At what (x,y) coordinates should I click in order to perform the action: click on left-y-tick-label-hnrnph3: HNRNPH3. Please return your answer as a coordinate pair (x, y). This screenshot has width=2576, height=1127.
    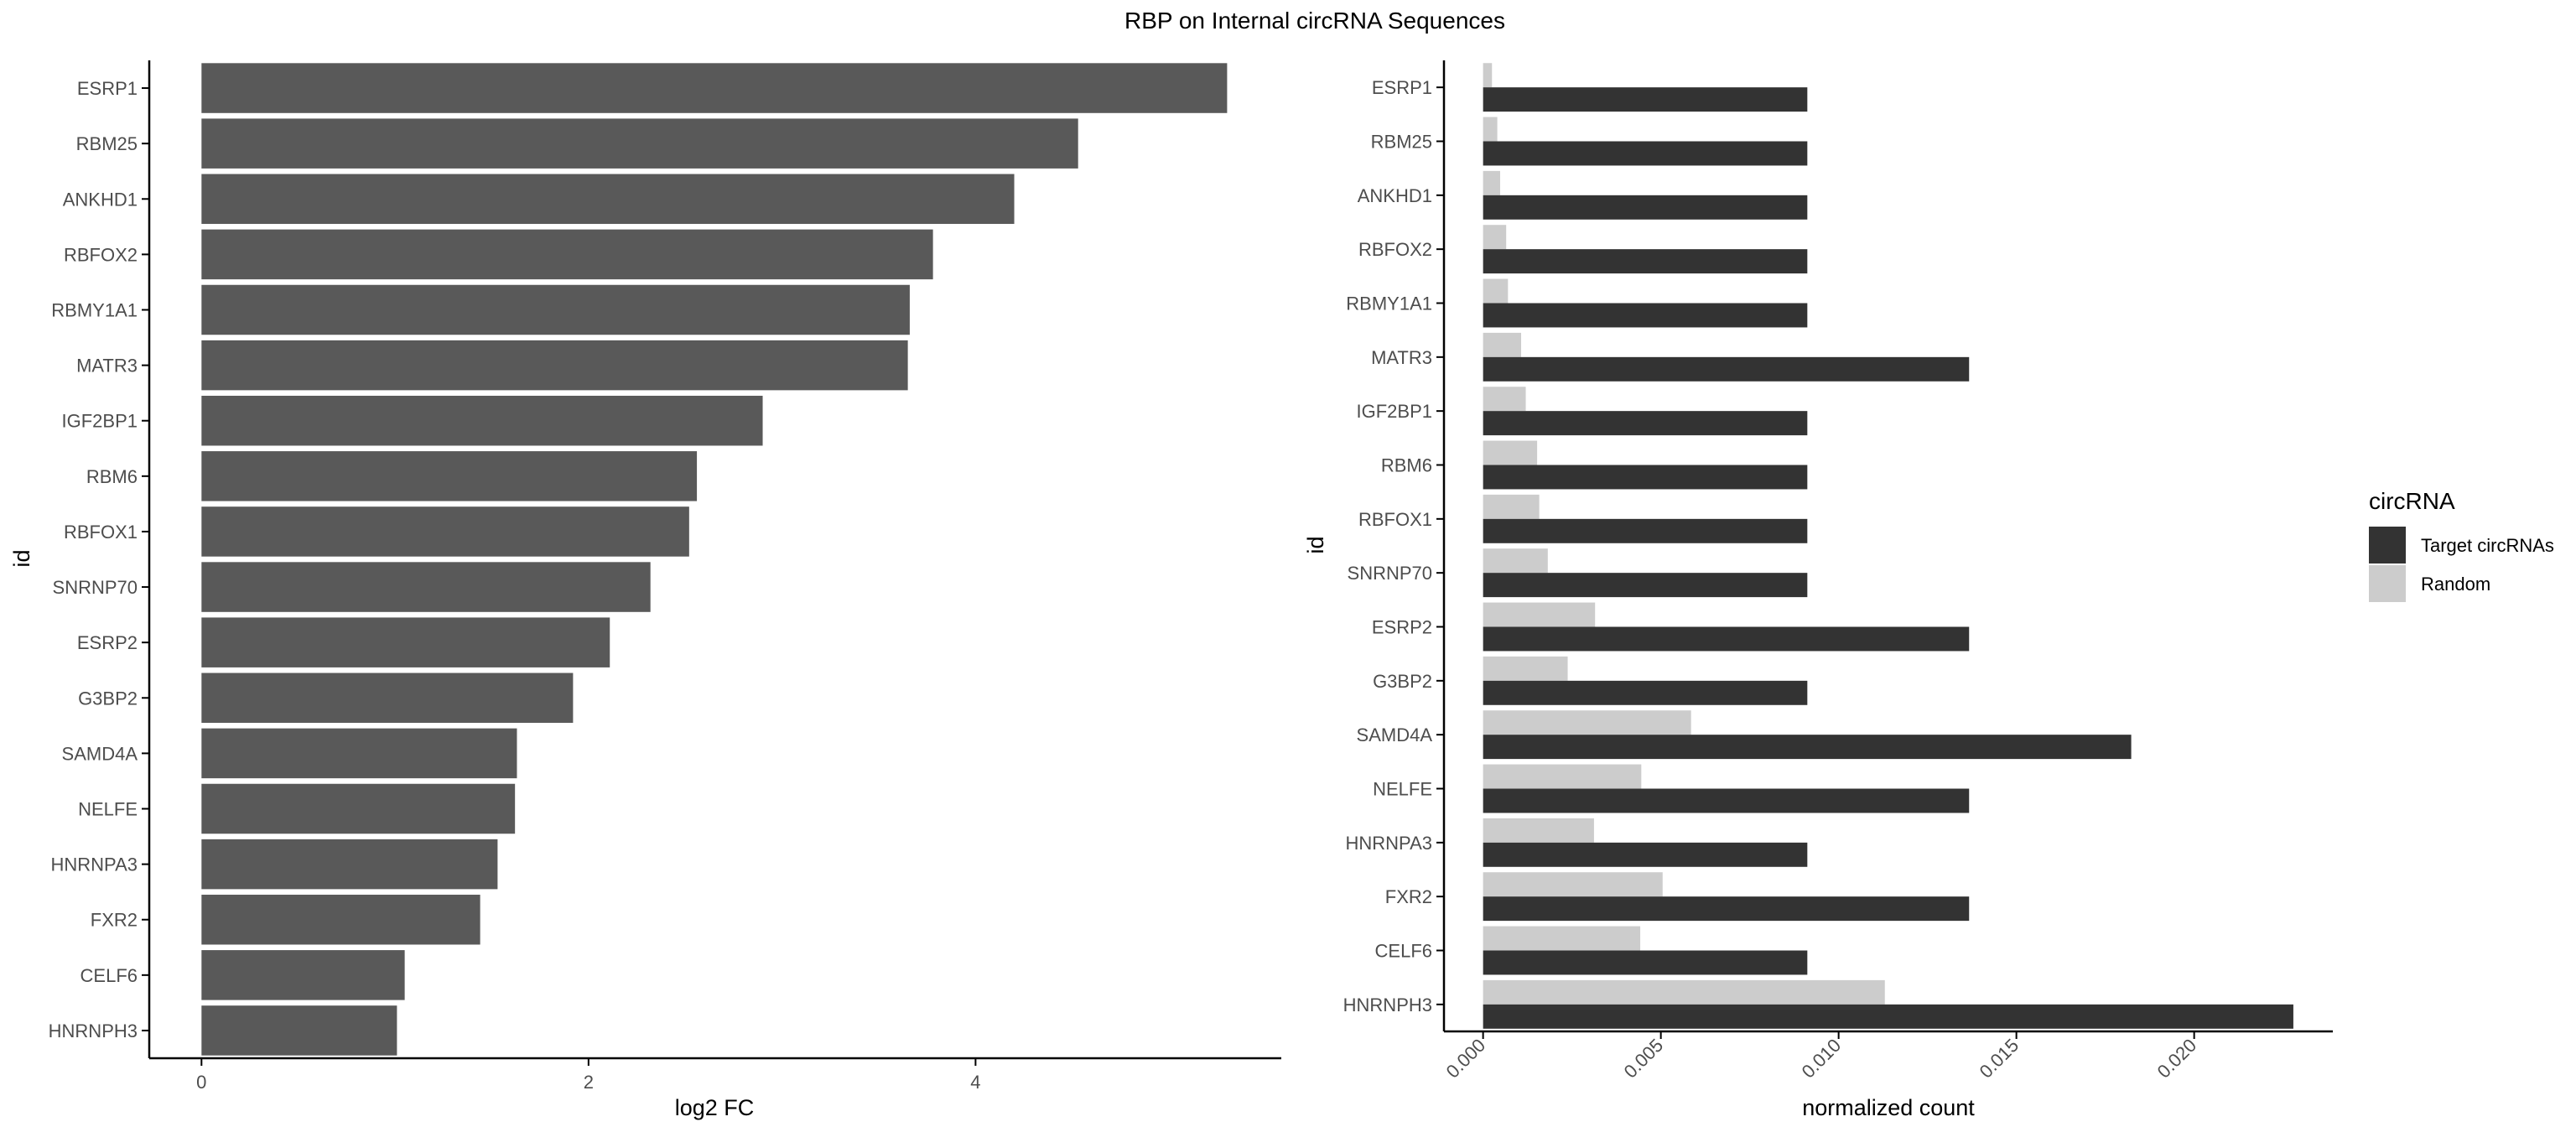
    Looking at the image, I should click on (93, 1031).